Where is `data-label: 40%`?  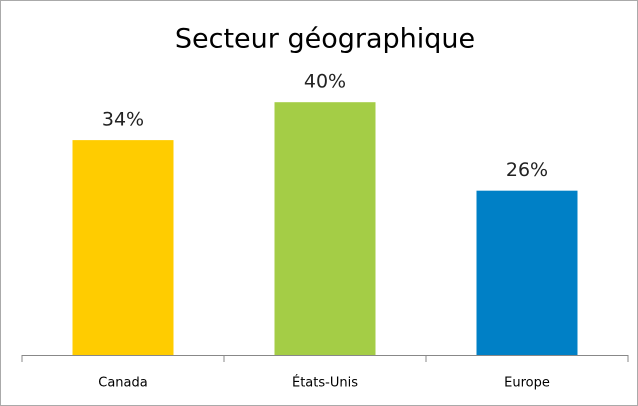 data-label: 40% is located at coordinates (325, 82).